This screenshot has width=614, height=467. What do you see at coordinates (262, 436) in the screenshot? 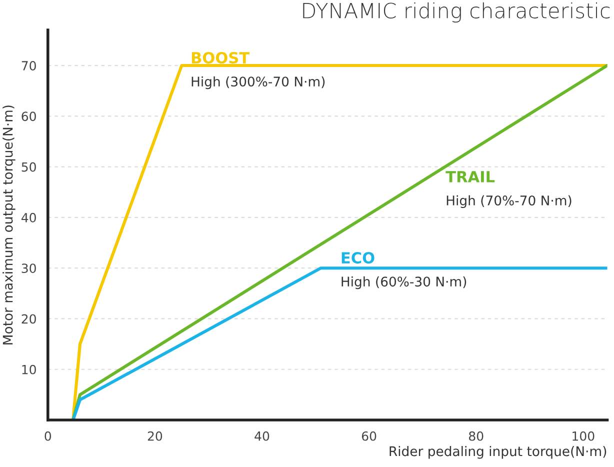
I see `x-tick-label: 40` at bounding box center [262, 436].